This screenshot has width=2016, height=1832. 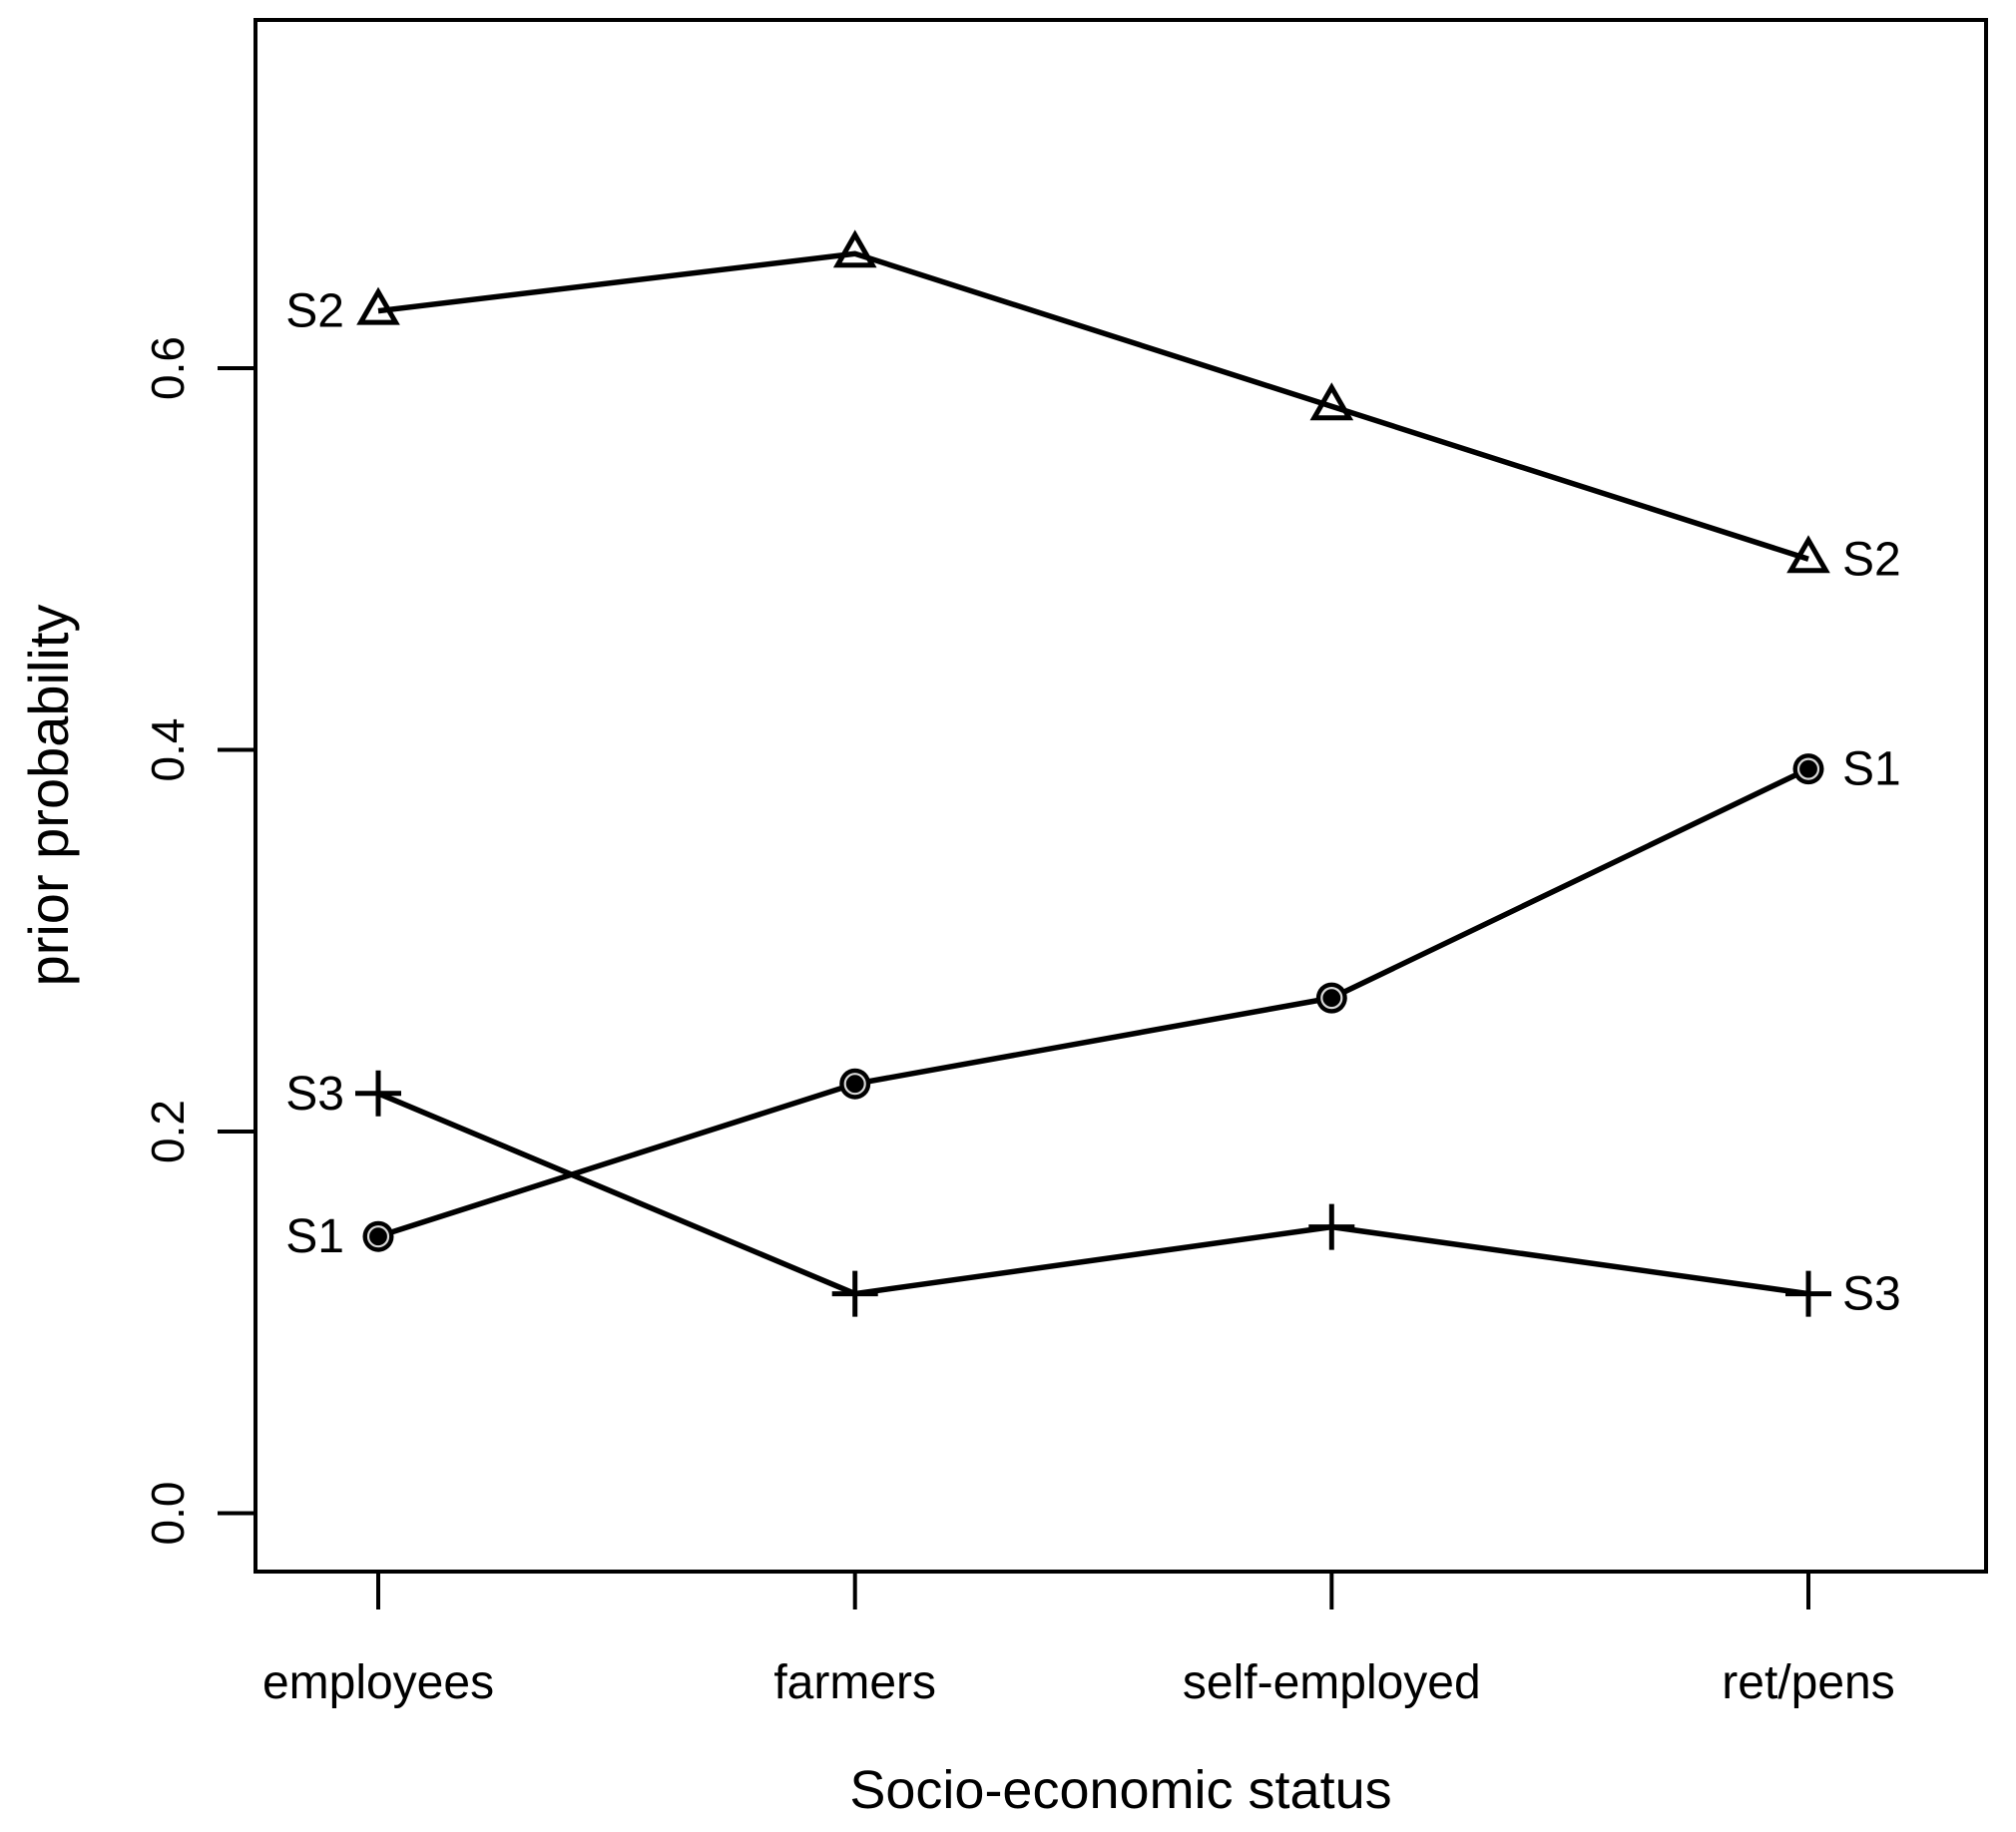 What do you see at coordinates (1092, 1194) in the screenshot?
I see `series-line-S3` at bounding box center [1092, 1194].